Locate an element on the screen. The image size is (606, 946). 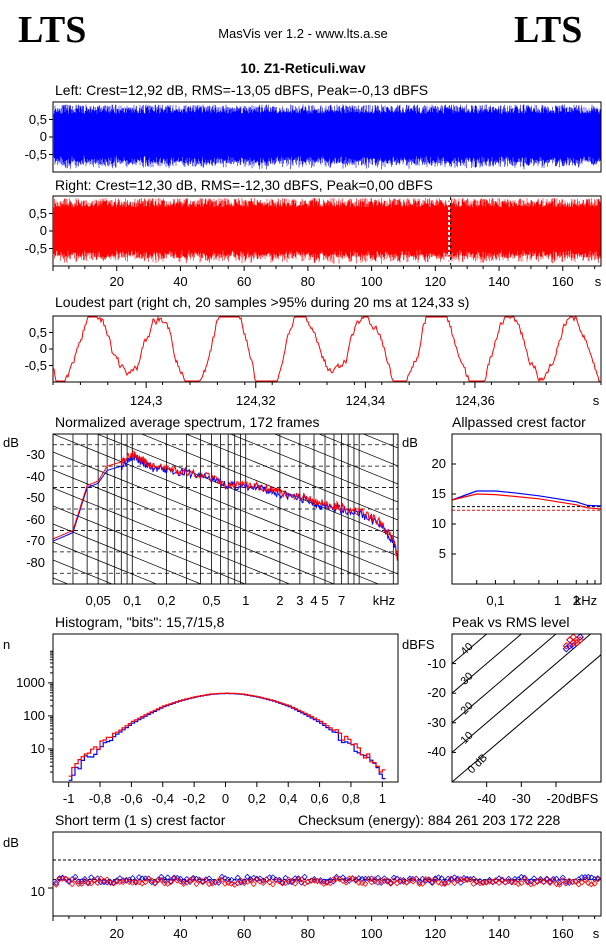
time-unit-label: s is located at coordinates (598, 281).